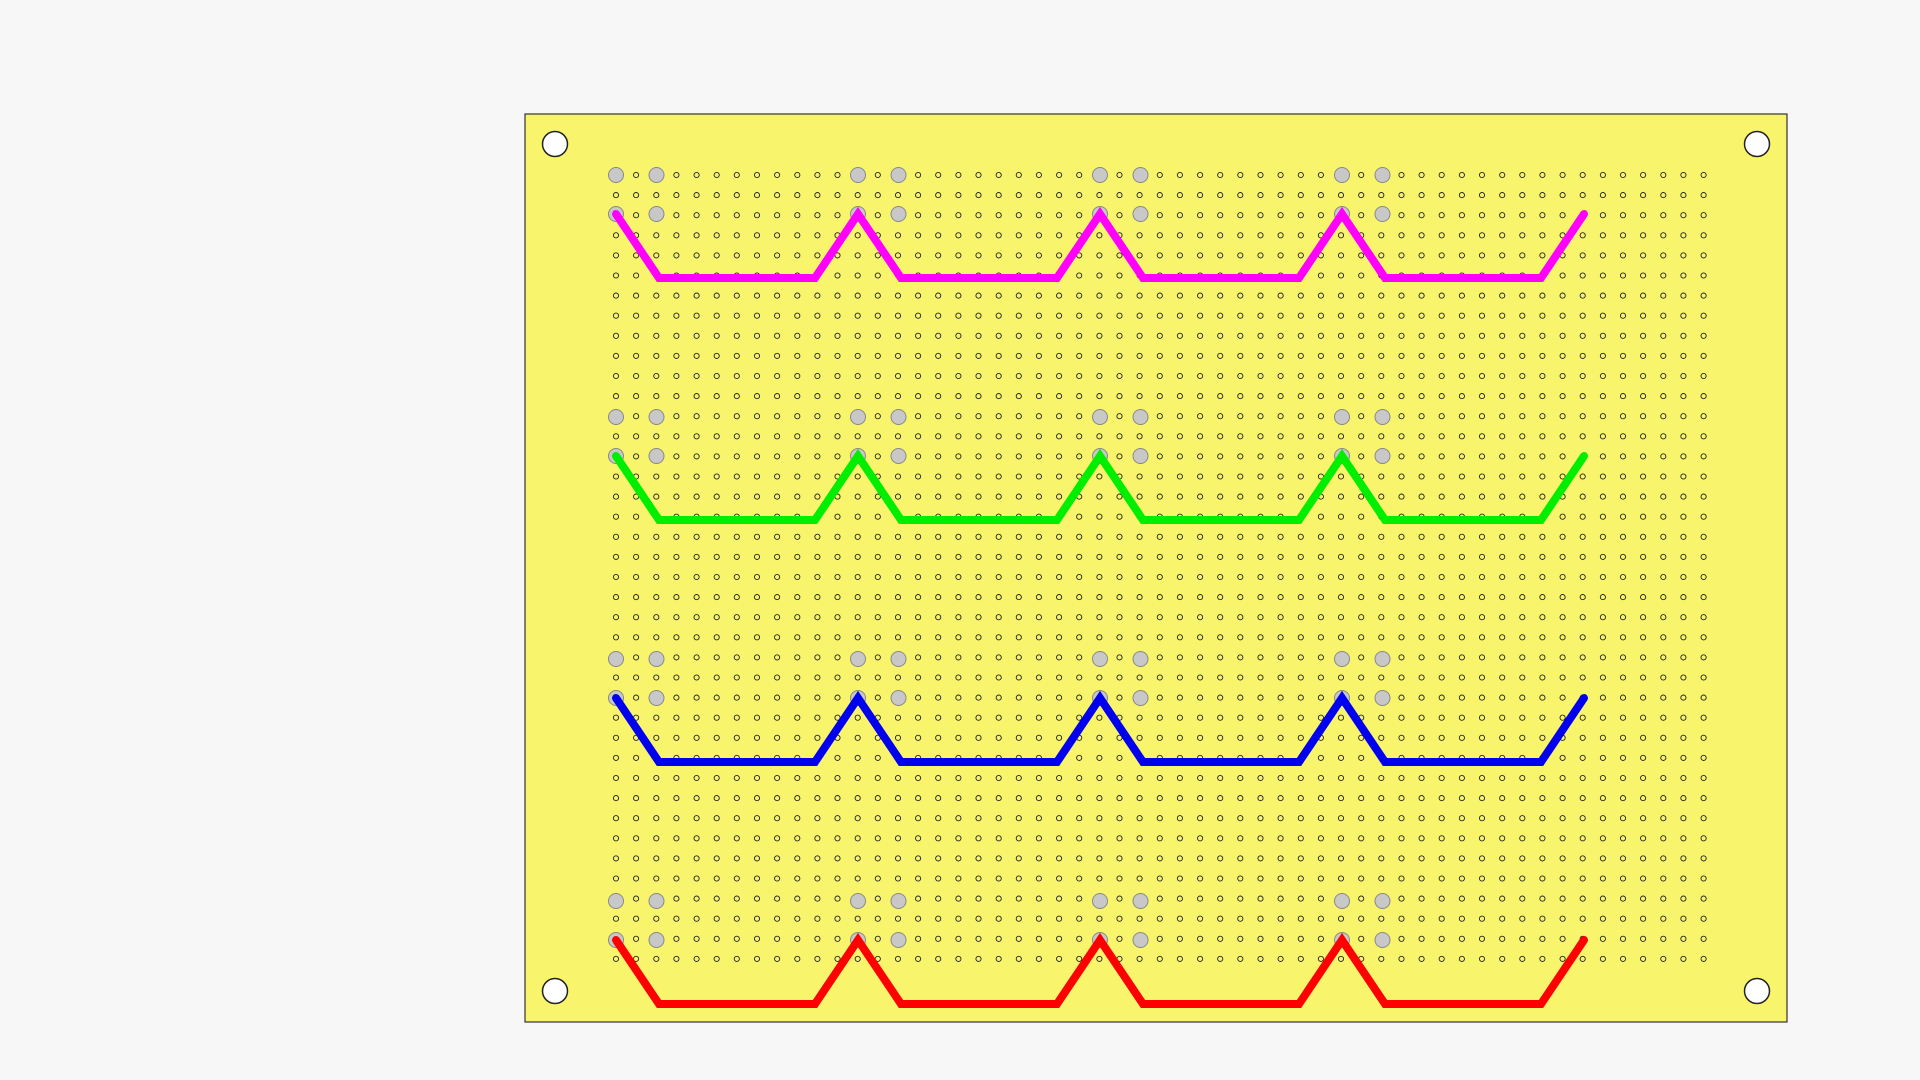  What do you see at coordinates (1100, 970) in the screenshot?
I see `red-trace` at bounding box center [1100, 970].